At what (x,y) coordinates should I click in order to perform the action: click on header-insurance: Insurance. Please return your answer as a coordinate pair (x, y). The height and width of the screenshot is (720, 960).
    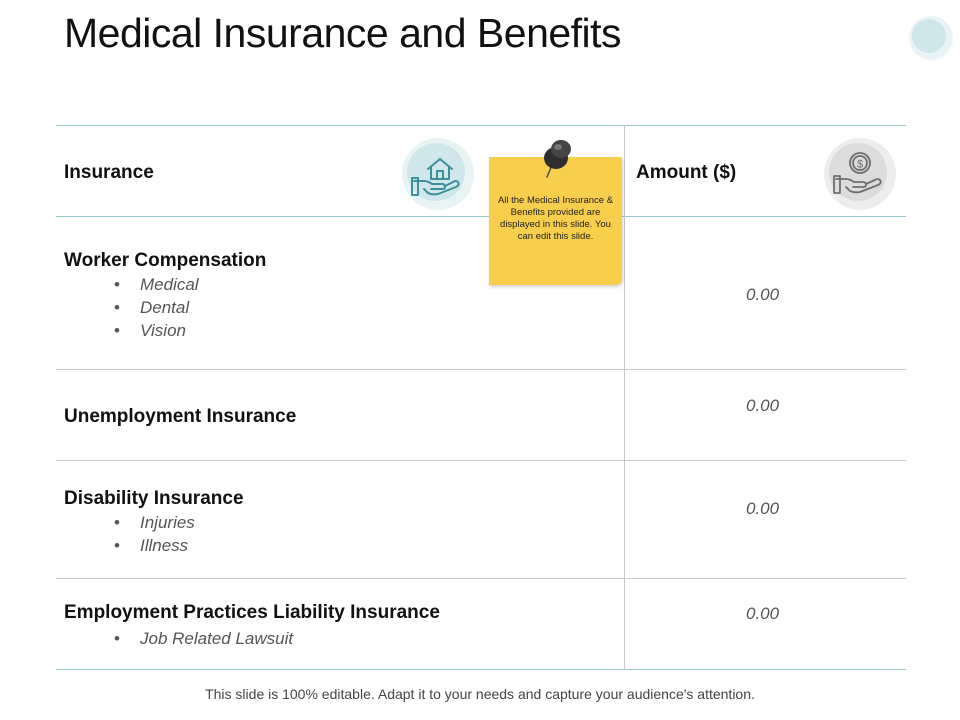
    Looking at the image, I should click on (109, 172).